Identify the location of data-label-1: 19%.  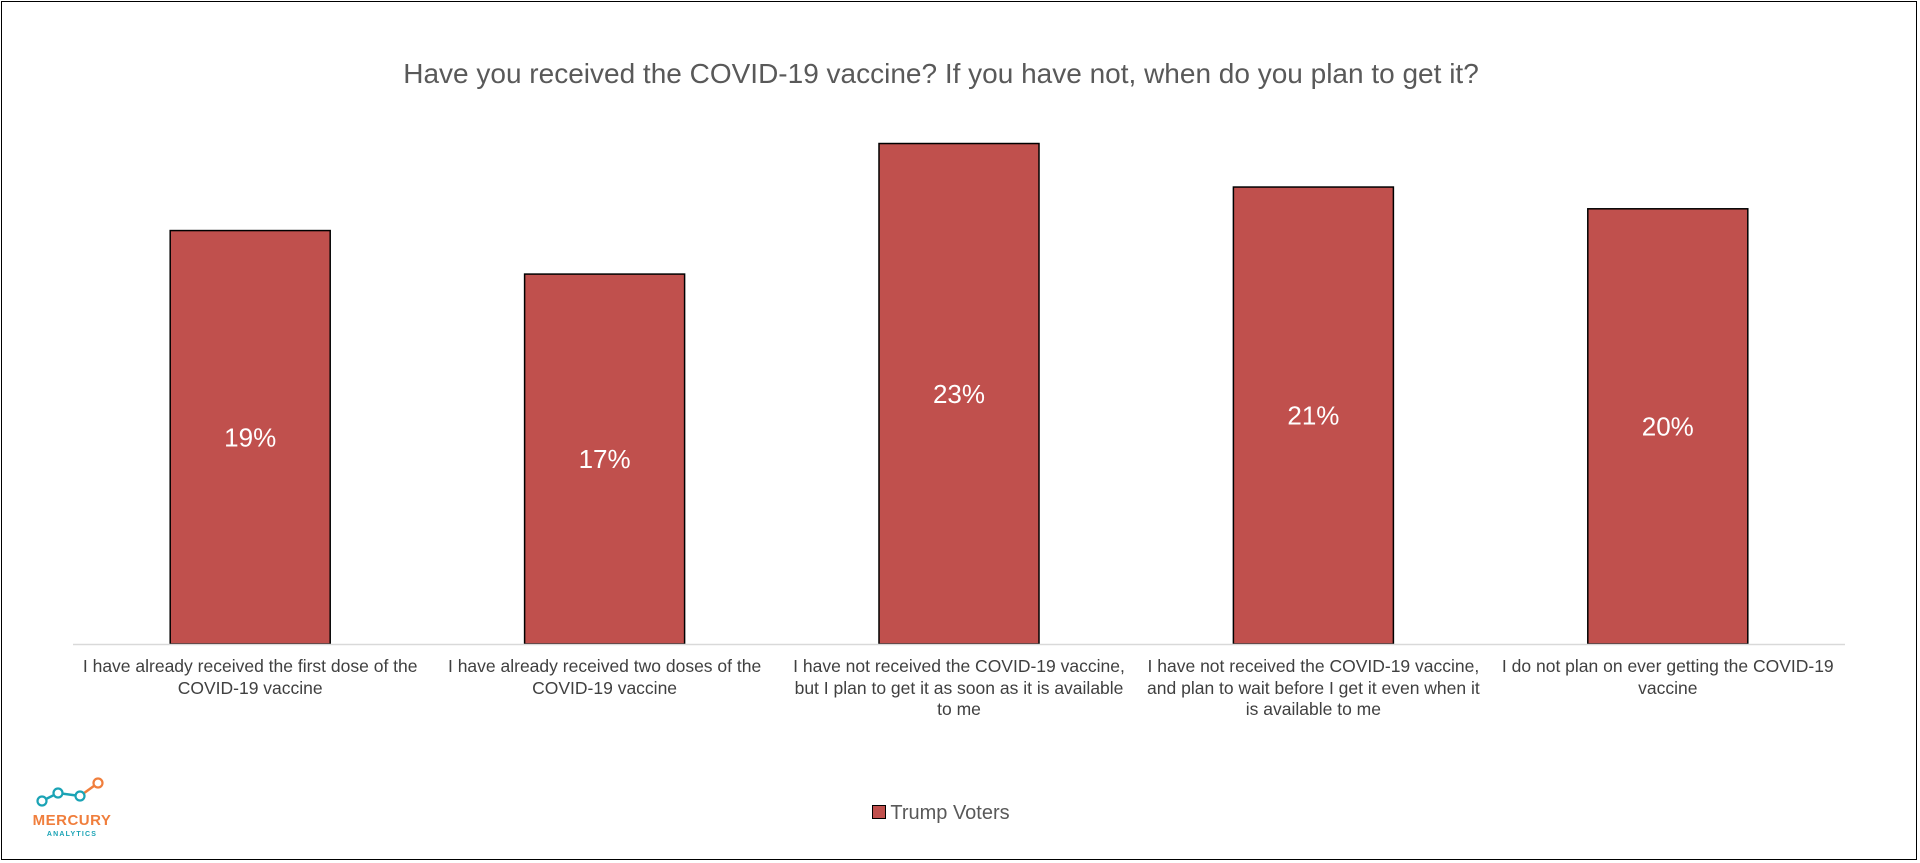
(250, 437).